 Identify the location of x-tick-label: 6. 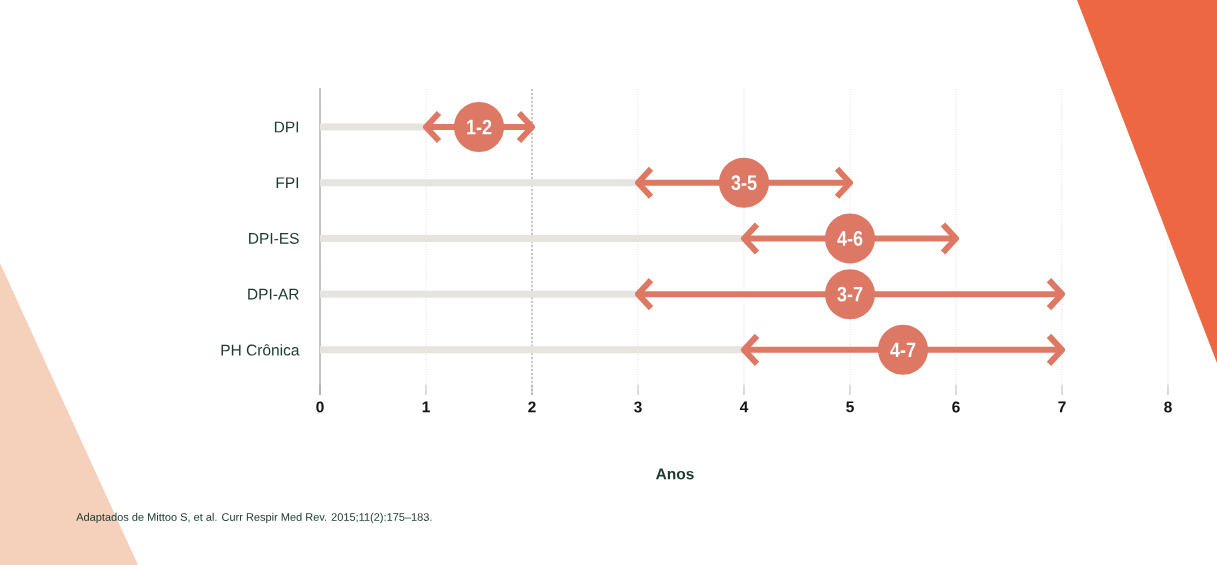
(956, 407).